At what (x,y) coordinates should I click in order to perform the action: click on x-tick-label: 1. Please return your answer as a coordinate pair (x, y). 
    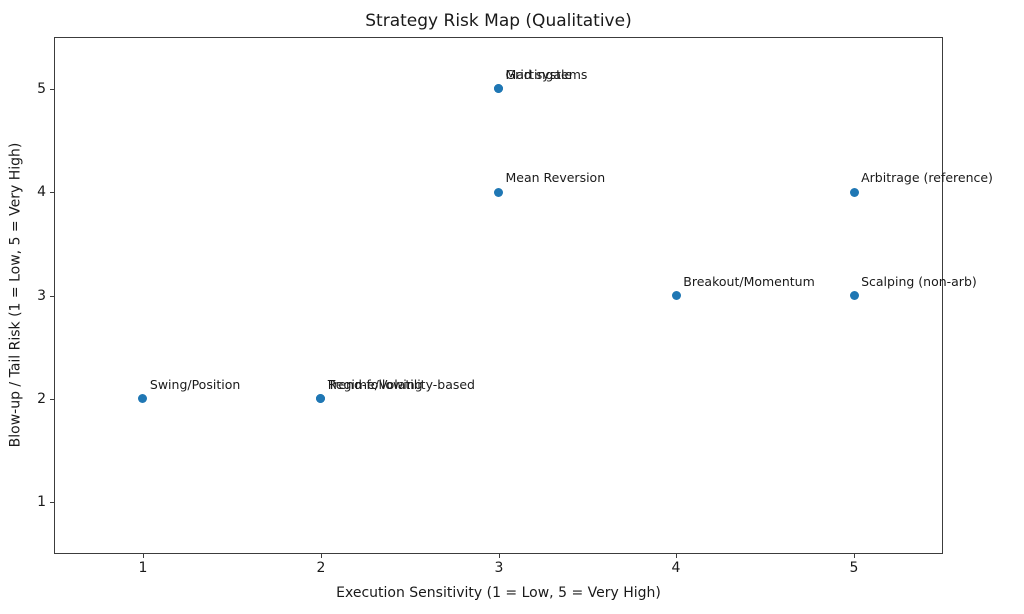
    Looking at the image, I should click on (143, 568).